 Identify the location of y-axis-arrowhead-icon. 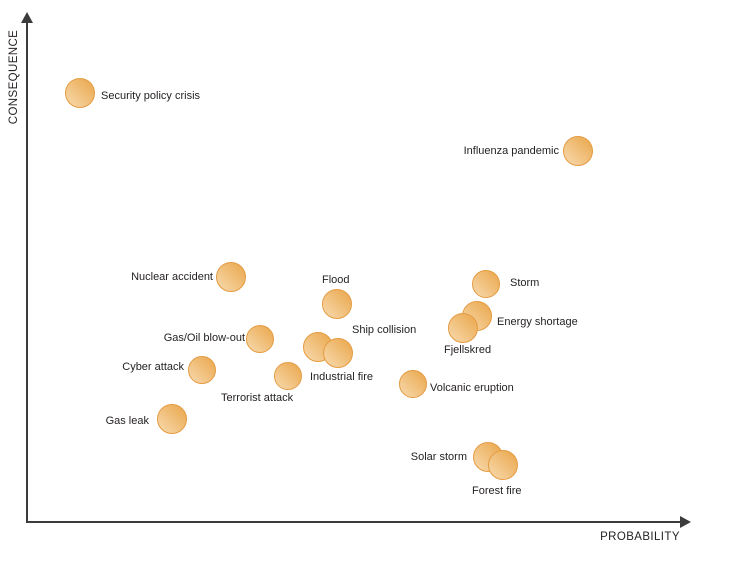
(27, 17).